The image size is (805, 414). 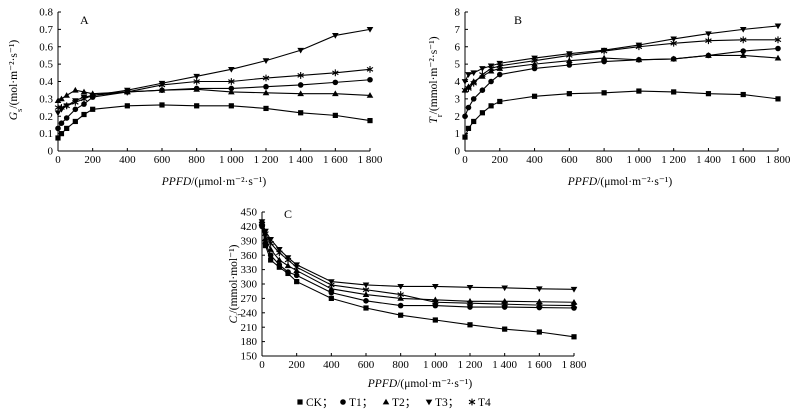 I want to click on y-tick-label: 420, so click(x=249, y=227).